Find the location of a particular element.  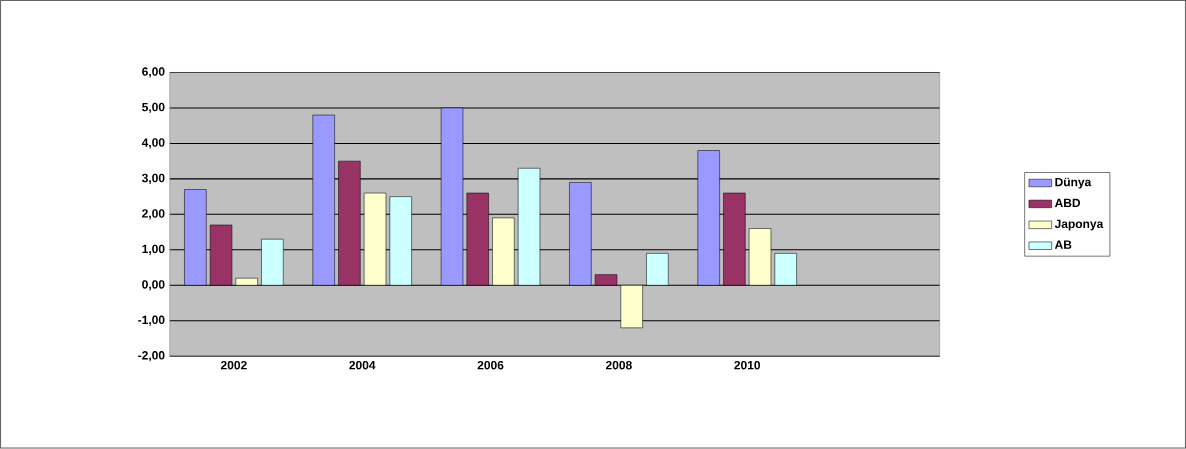

x-tick-label: 2008 is located at coordinates (618, 365).